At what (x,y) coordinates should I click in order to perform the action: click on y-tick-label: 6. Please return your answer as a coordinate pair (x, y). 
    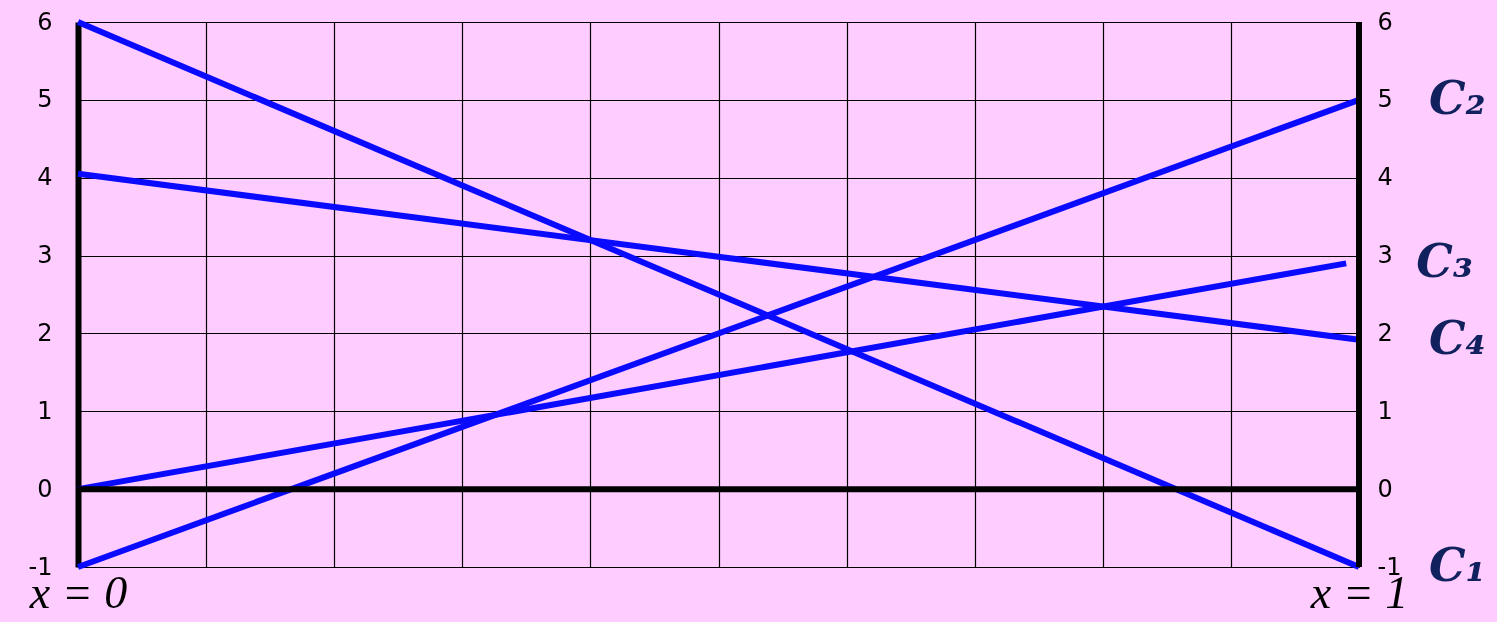
    Looking at the image, I should click on (45, 21).